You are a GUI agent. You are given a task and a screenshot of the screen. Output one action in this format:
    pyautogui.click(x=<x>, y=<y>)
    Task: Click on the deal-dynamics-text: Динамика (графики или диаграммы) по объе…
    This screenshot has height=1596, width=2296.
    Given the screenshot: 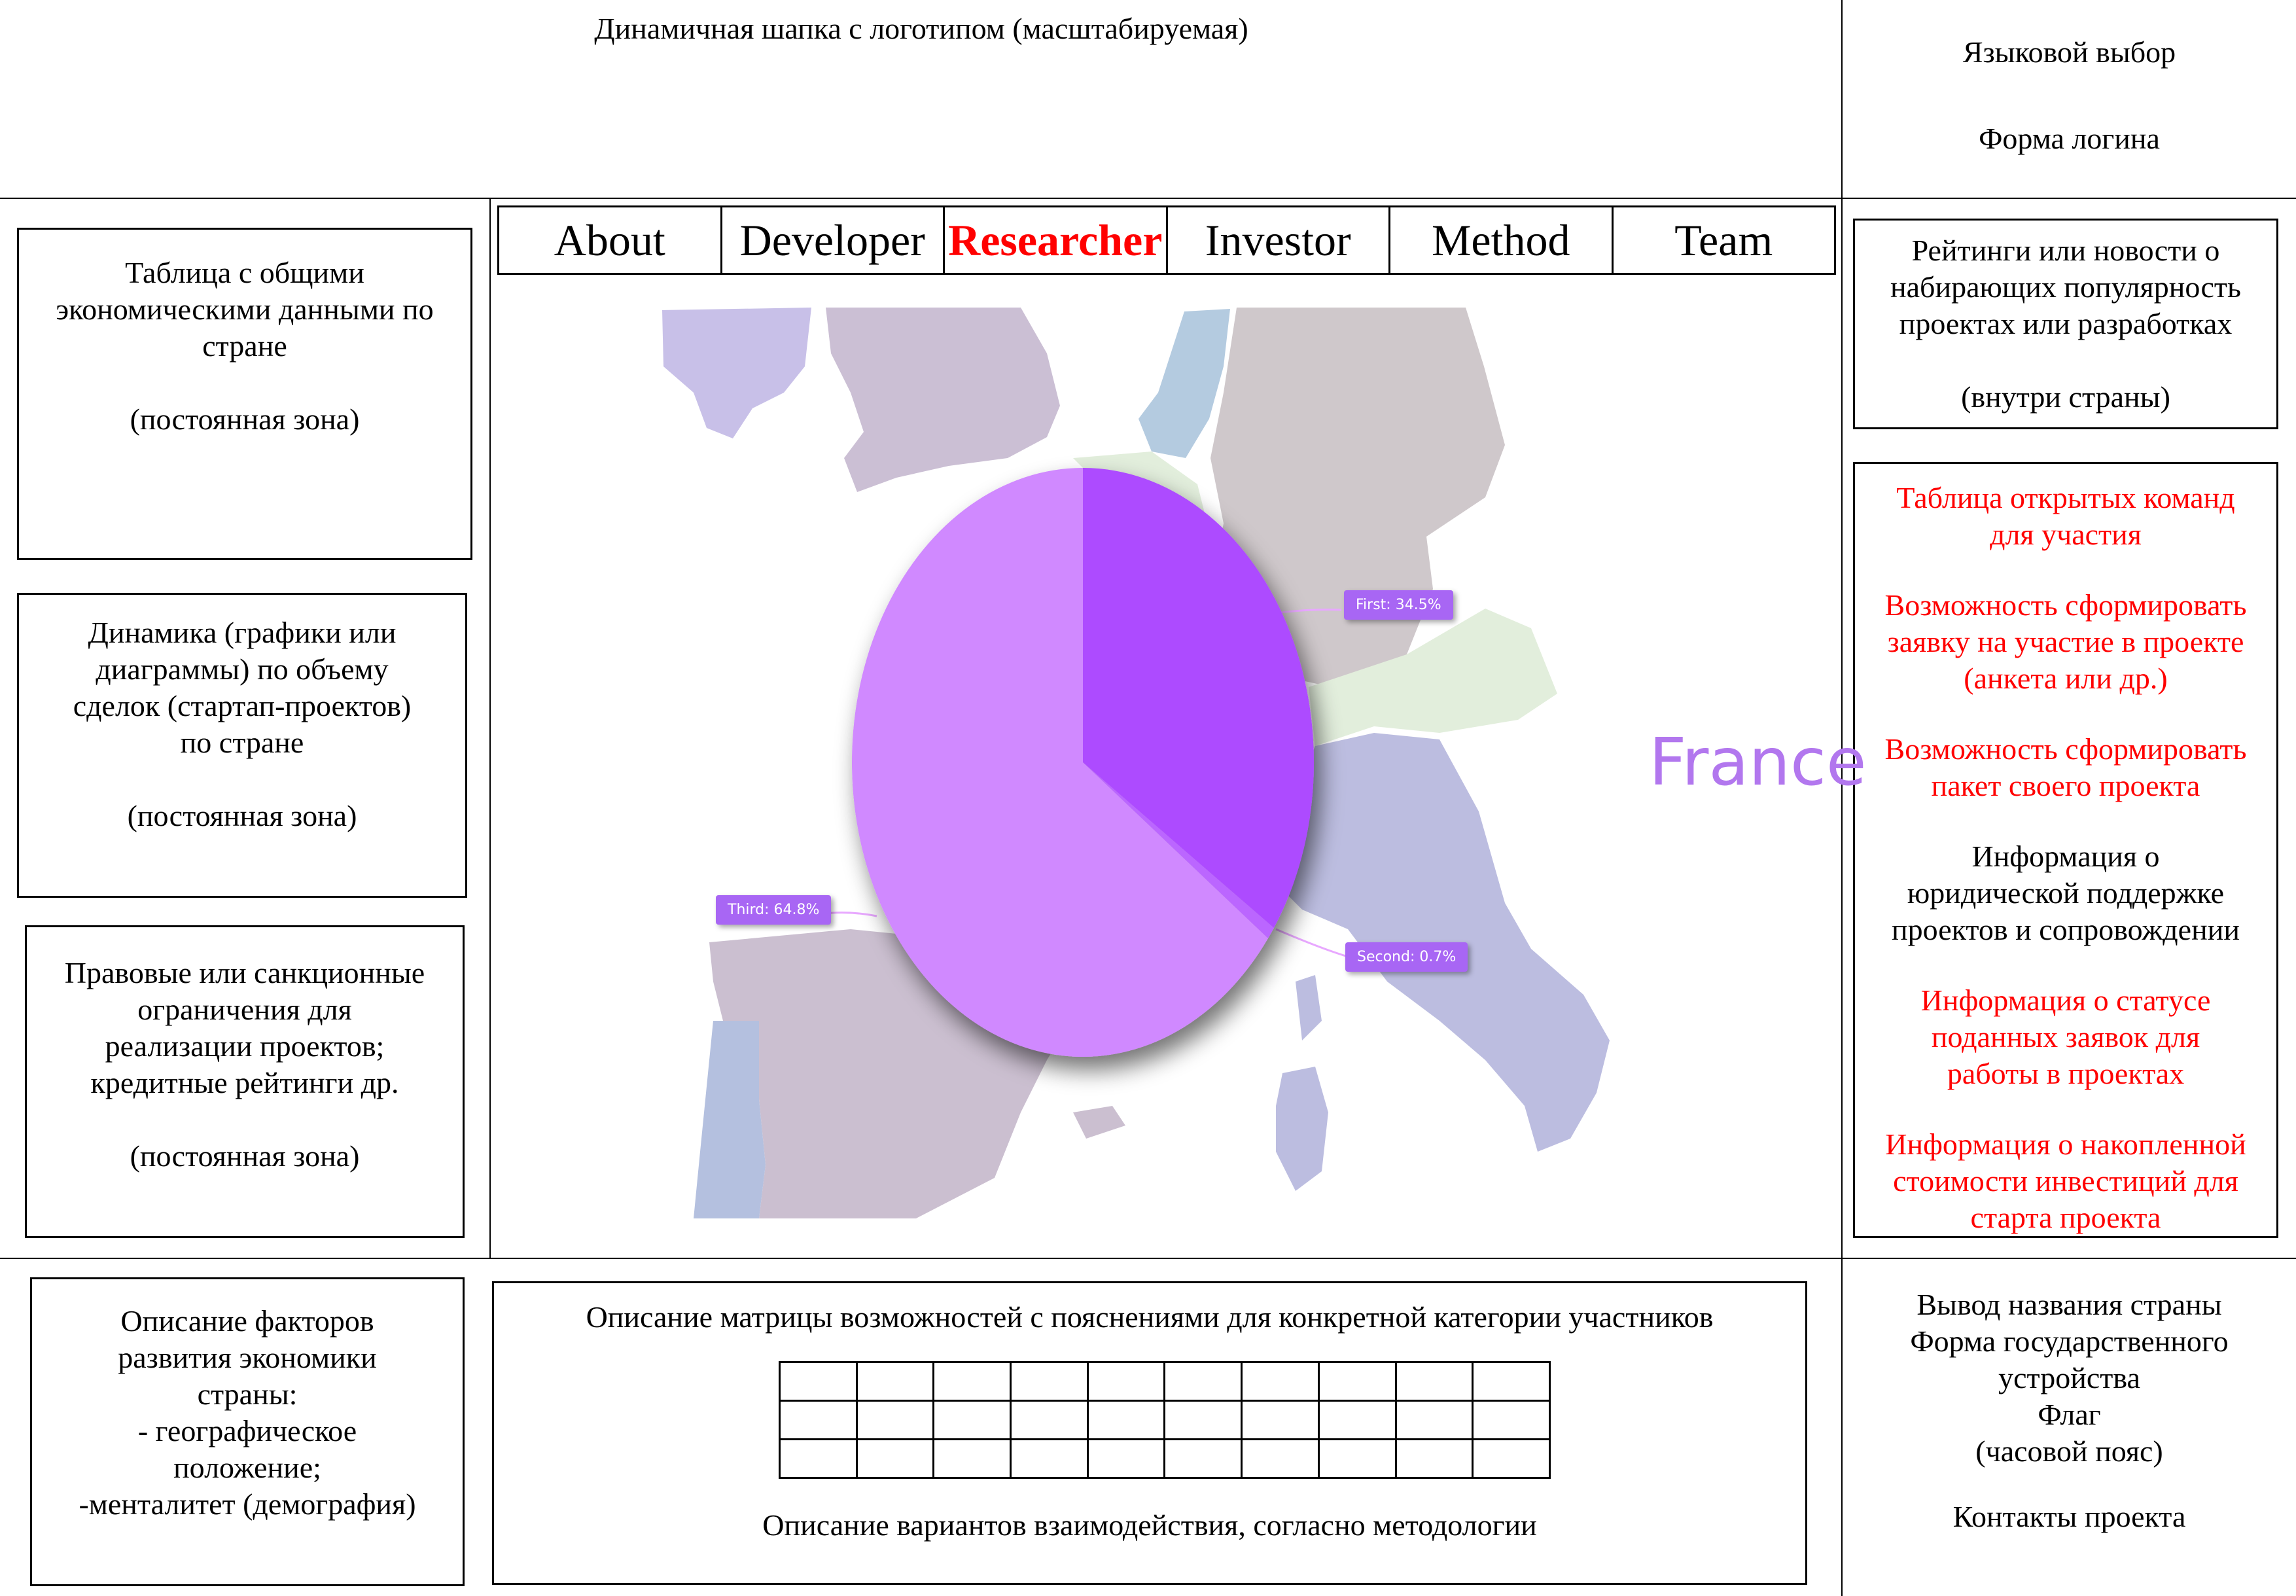 What is the action you would take?
    pyautogui.click(x=243, y=724)
    